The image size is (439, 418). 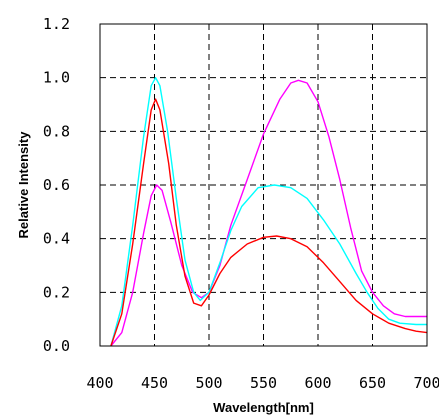 I want to click on x-tick-labels: 400 450 500 550 600 650 700, so click(x=262, y=383).